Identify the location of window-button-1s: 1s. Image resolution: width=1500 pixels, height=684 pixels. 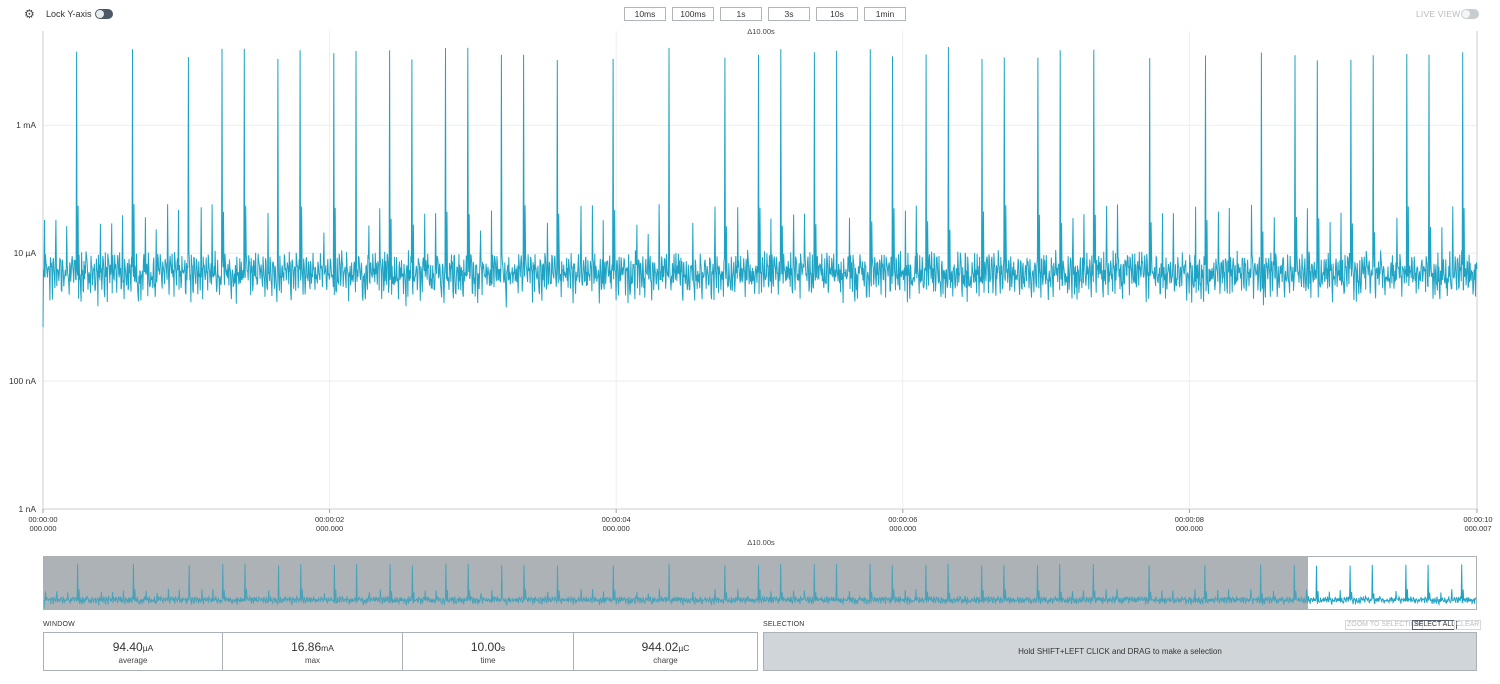
(741, 14).